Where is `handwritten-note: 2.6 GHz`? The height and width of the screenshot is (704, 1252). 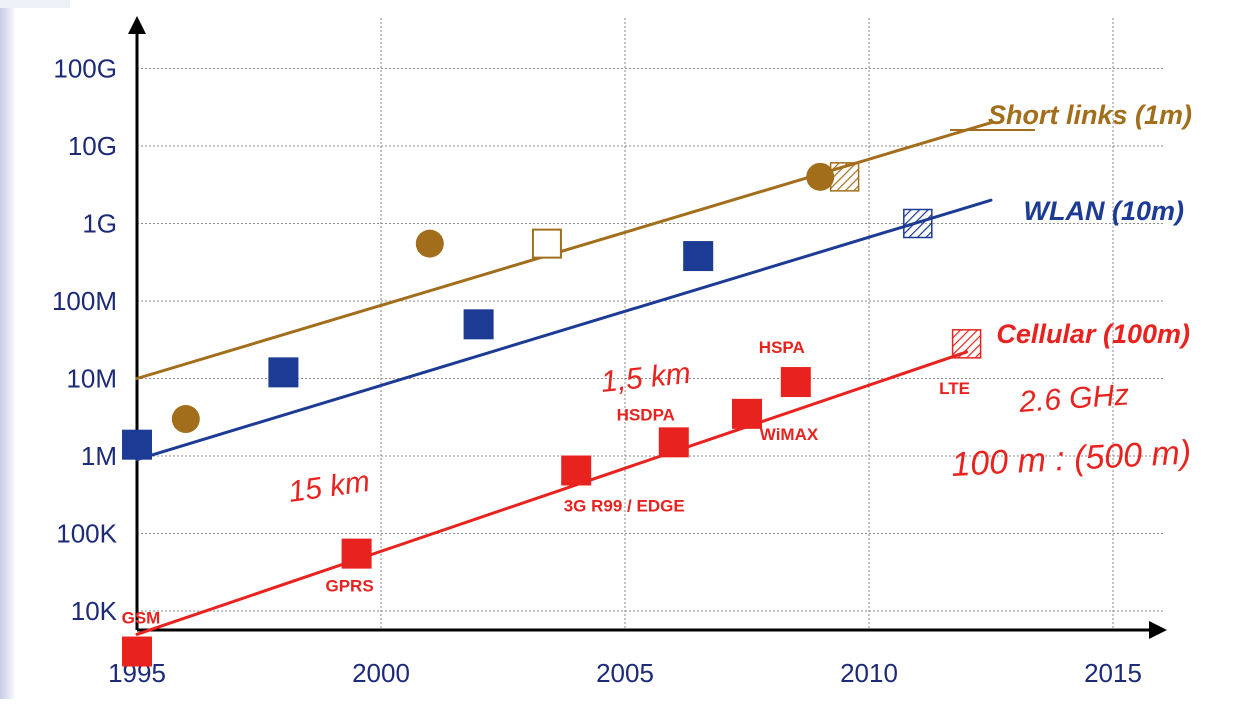 handwritten-note: 2.6 GHz is located at coordinates (1073, 398).